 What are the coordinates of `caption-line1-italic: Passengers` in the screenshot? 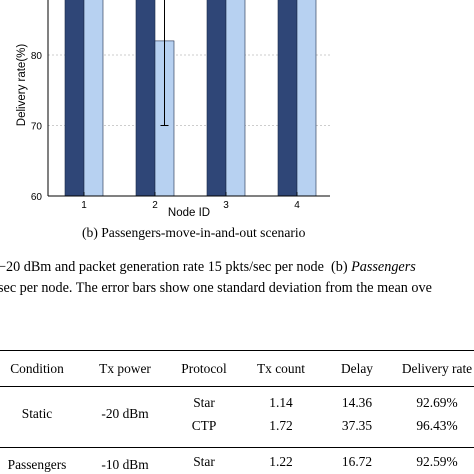 It's located at (383, 267).